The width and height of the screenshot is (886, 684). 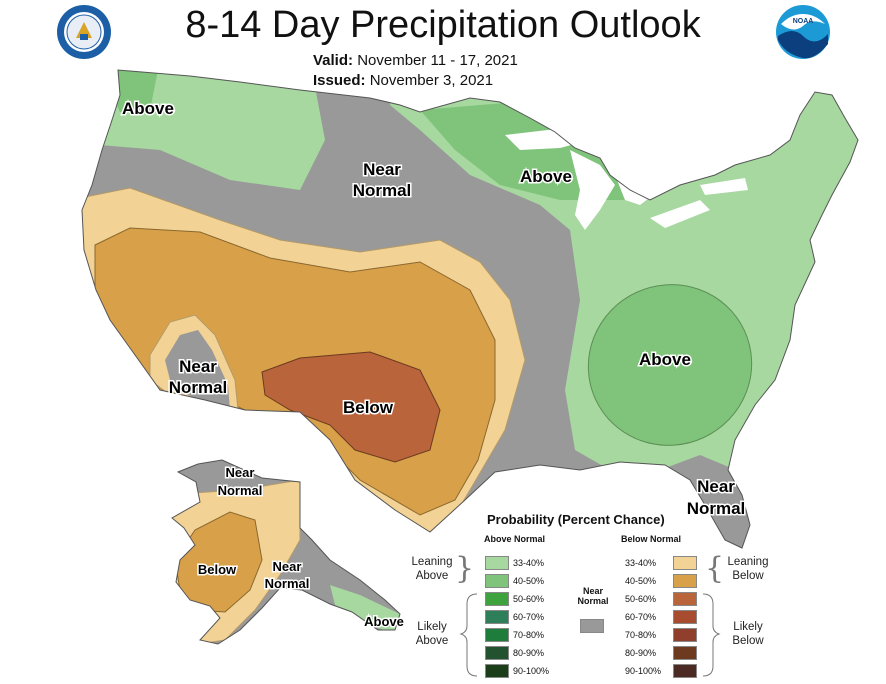 What do you see at coordinates (217, 569) in the screenshot?
I see `label-ak-below: Below` at bounding box center [217, 569].